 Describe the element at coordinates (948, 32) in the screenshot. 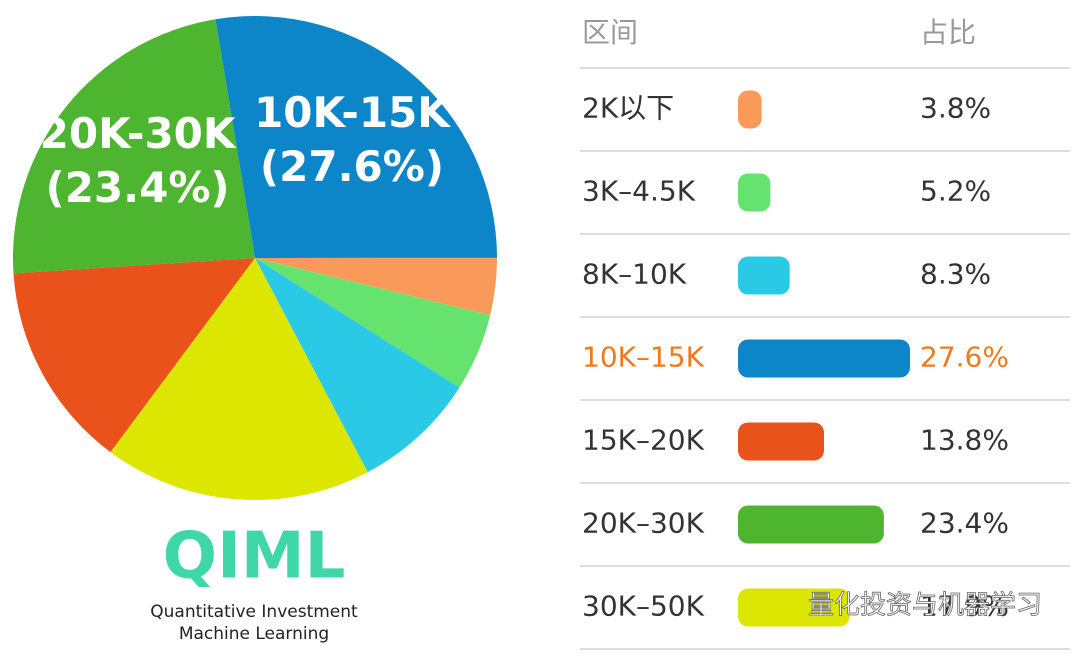

I see `header: 占比` at that location.